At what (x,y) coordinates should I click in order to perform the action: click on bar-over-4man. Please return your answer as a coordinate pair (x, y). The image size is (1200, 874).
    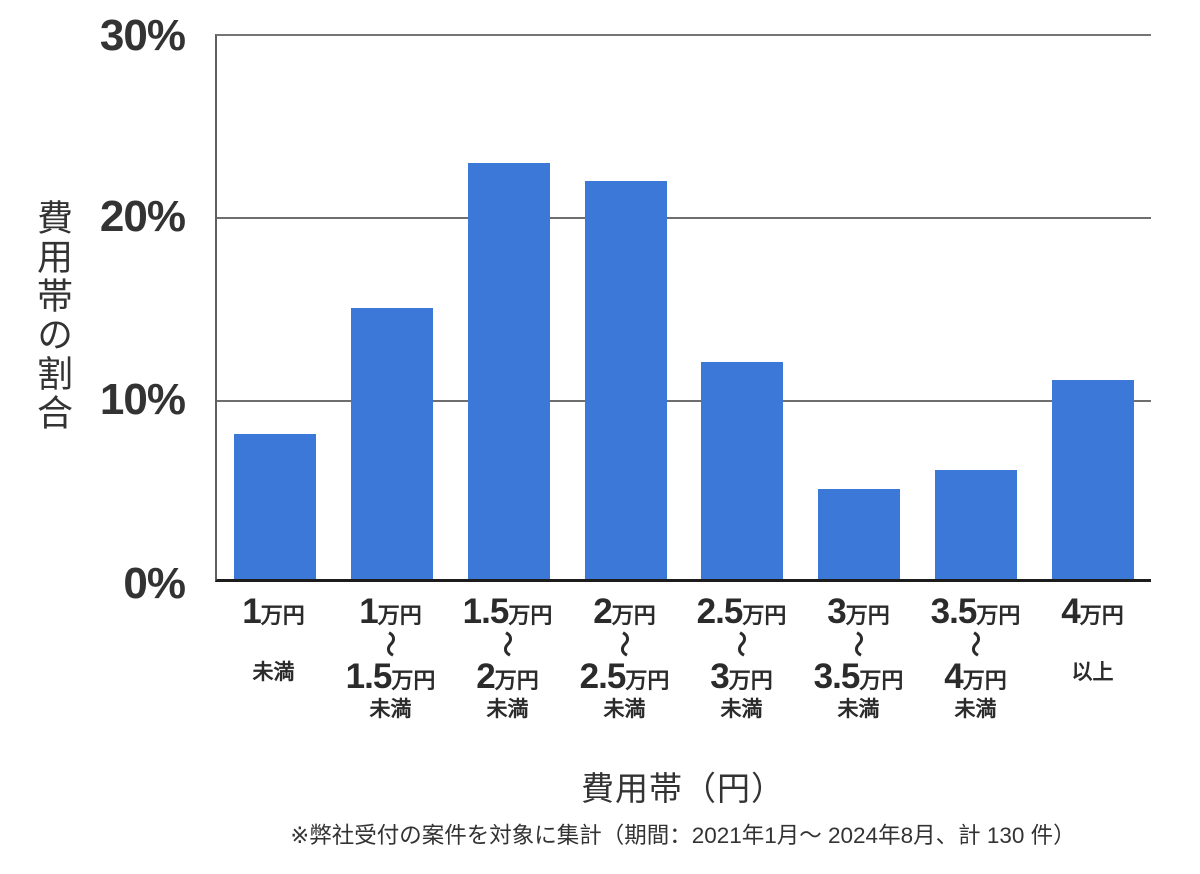
    Looking at the image, I should click on (1092, 479).